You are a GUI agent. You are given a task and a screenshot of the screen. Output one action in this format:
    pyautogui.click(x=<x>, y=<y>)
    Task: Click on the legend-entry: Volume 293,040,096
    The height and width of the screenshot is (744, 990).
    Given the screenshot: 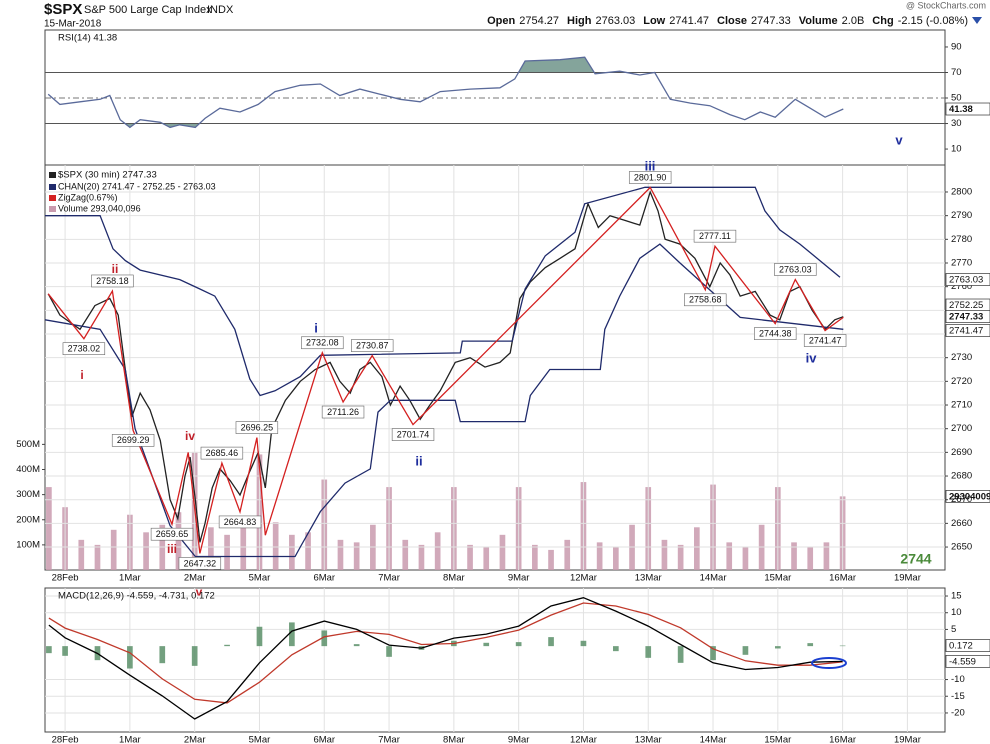 What is the action you would take?
    pyautogui.click(x=99, y=208)
    